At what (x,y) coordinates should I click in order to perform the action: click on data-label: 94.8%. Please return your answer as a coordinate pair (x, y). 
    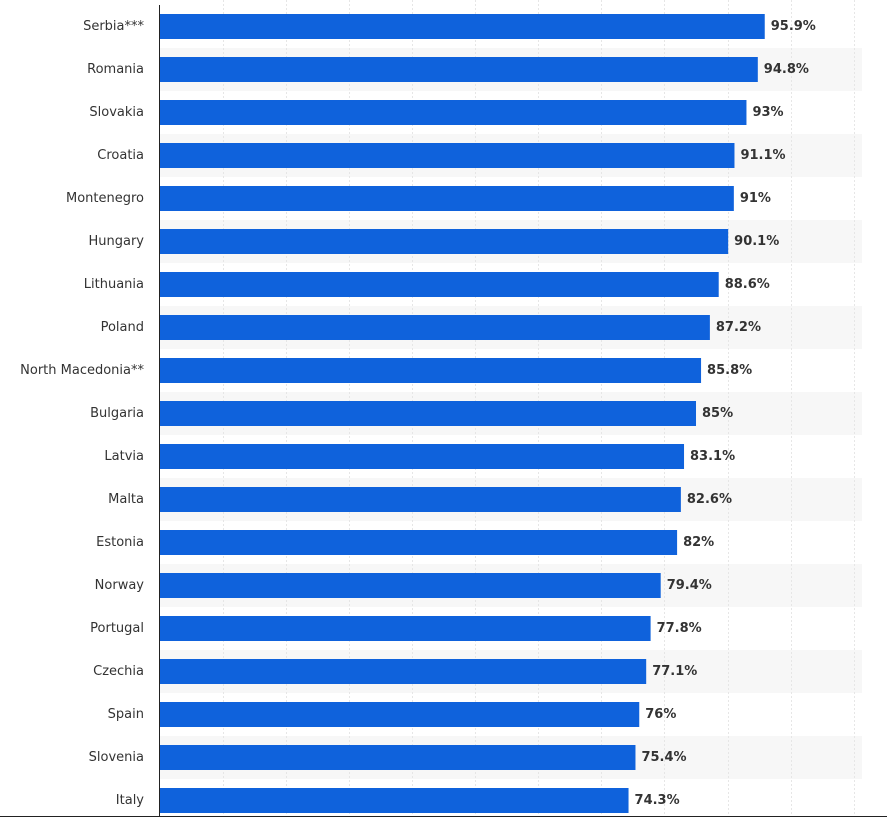
    Looking at the image, I should click on (786, 69).